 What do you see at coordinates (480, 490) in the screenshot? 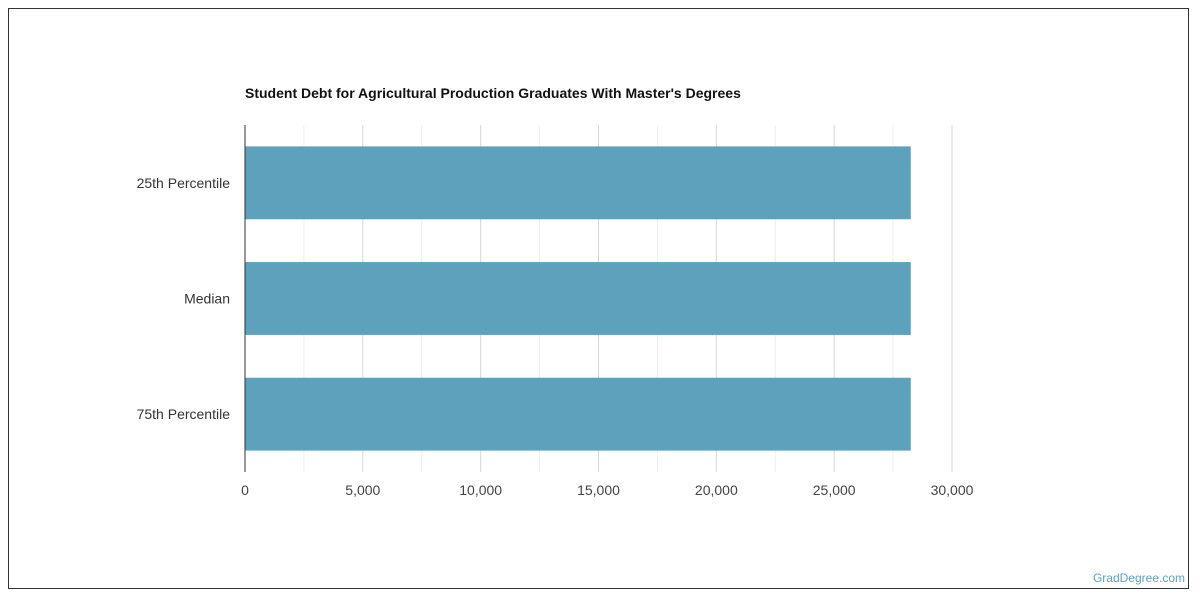
I see `x-tick-label: 10,000` at bounding box center [480, 490].